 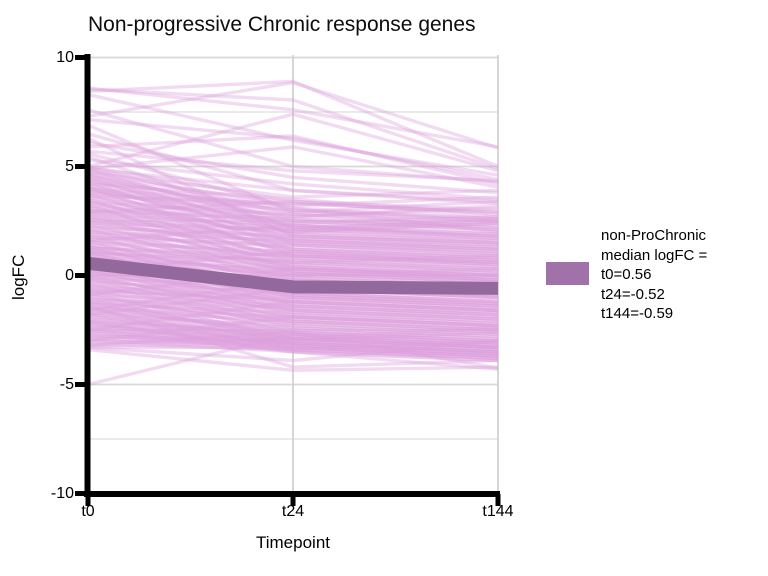 What do you see at coordinates (282, 24) in the screenshot?
I see `chart-title: Non-progressive Chronic response genes` at bounding box center [282, 24].